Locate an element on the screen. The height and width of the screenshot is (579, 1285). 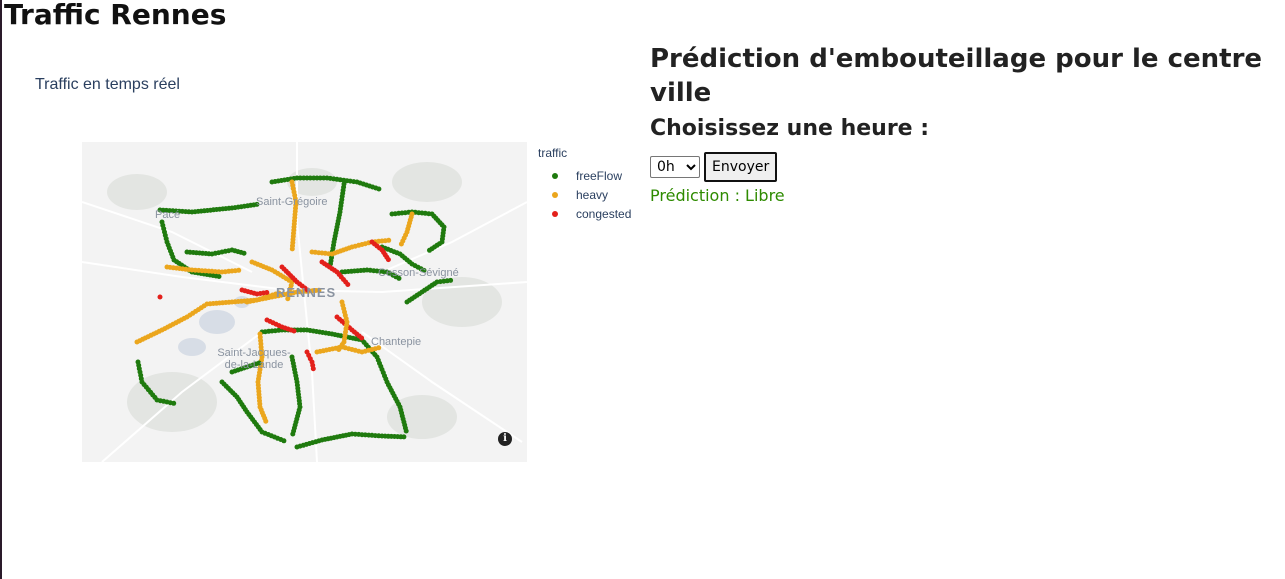
send-button: Envoyer is located at coordinates (741, 167).